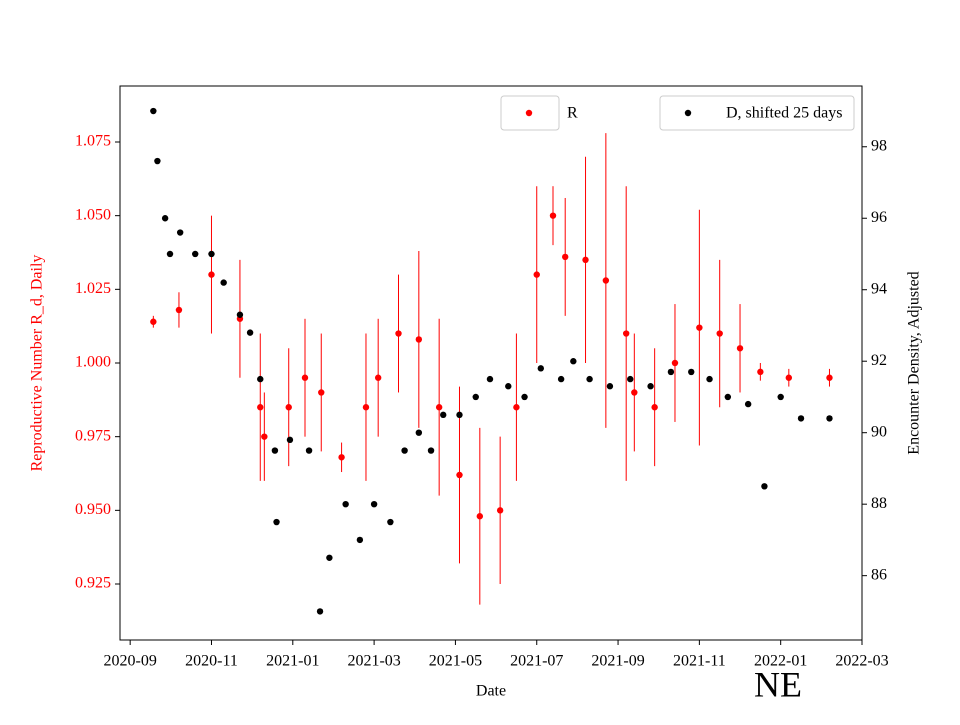  Describe the element at coordinates (617, 661) in the screenshot. I see `x-tick-label: 2021-09` at that location.